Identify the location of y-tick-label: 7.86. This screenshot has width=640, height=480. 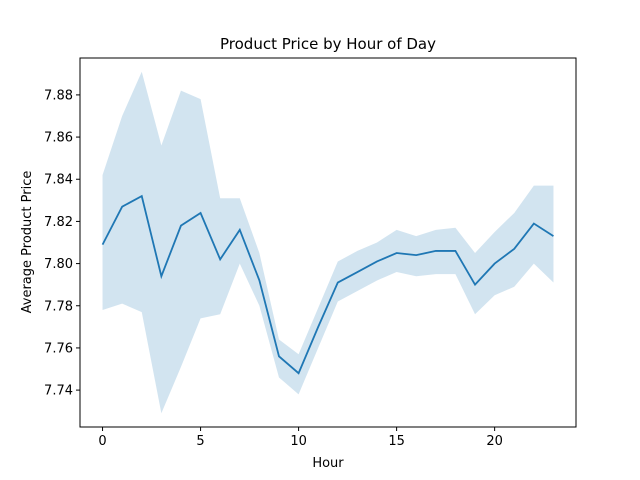
(58, 138).